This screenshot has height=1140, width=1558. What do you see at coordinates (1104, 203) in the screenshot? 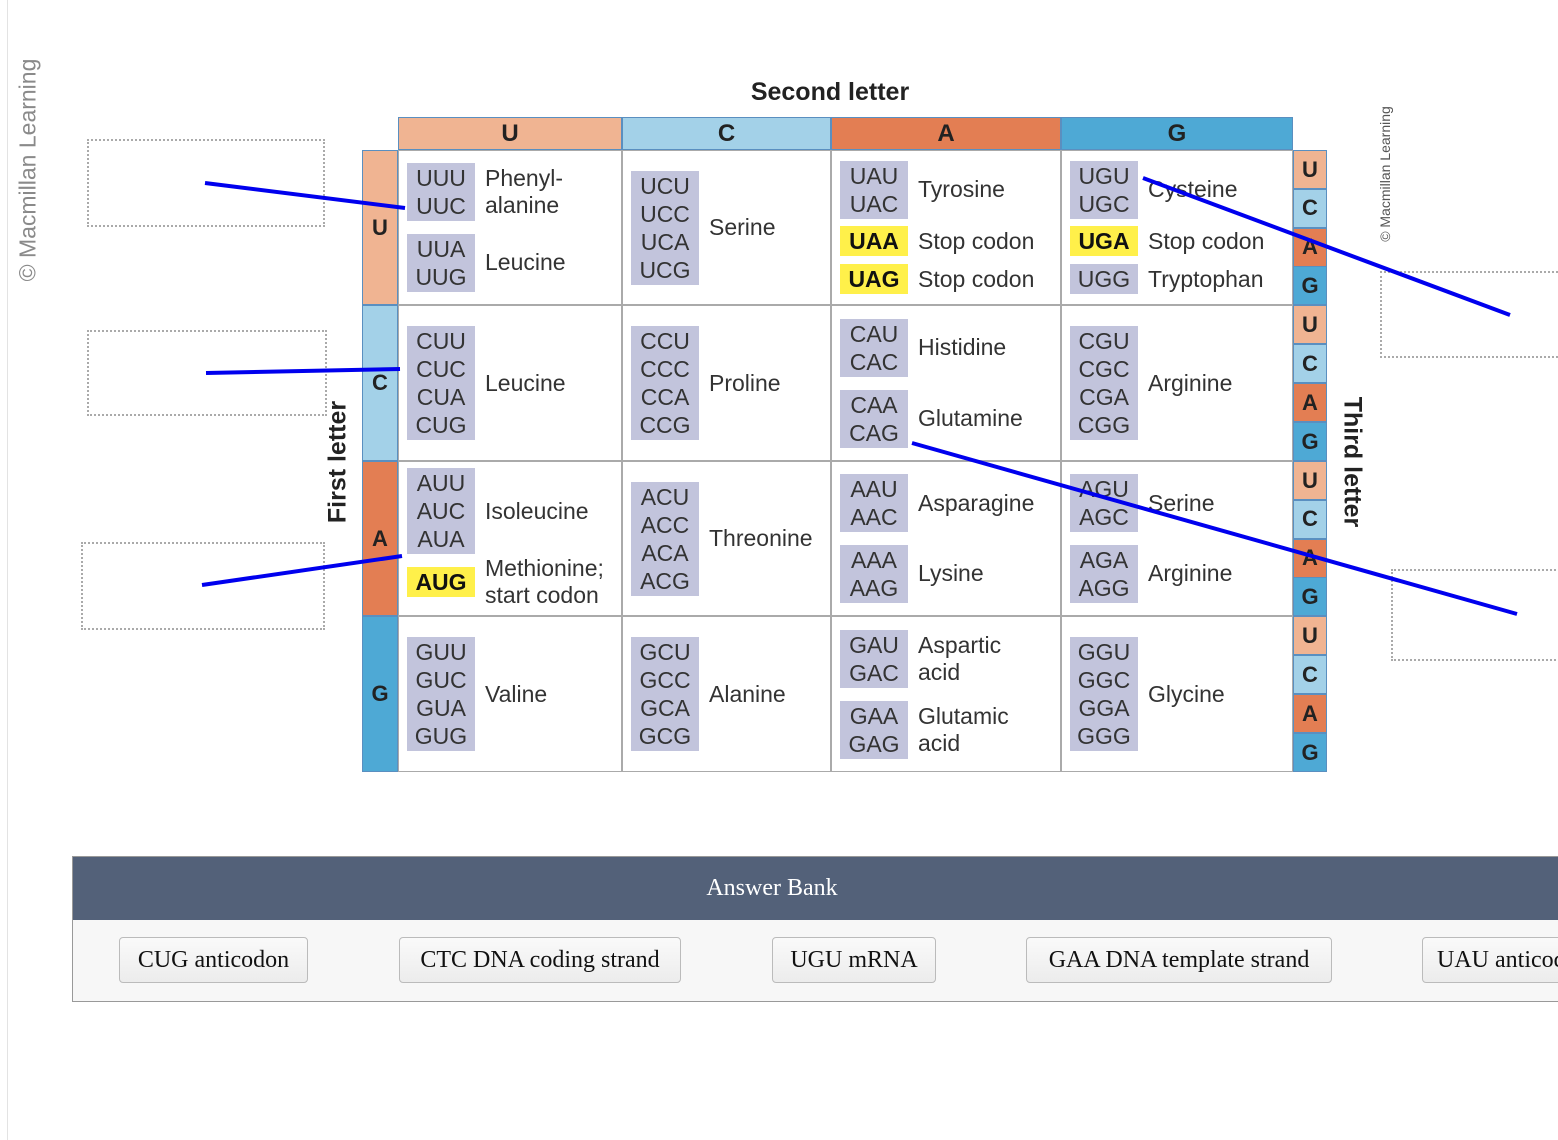
I see `codon: UGC` at bounding box center [1104, 203].